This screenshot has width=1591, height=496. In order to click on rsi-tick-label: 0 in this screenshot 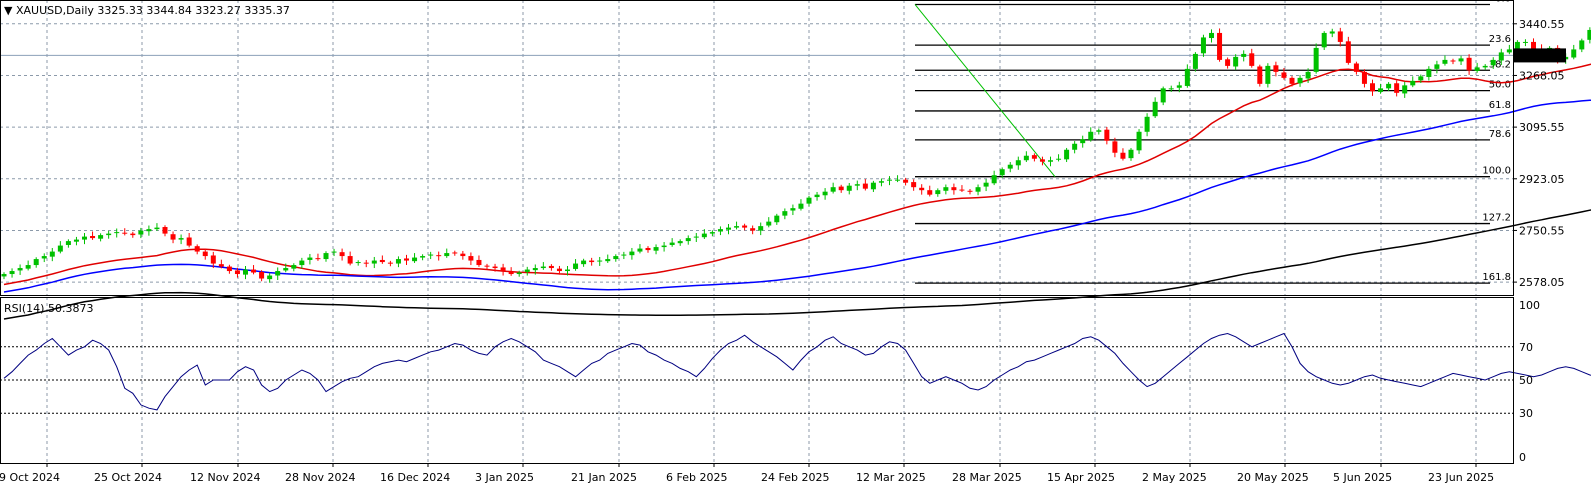, I will do `click(1522, 457)`.